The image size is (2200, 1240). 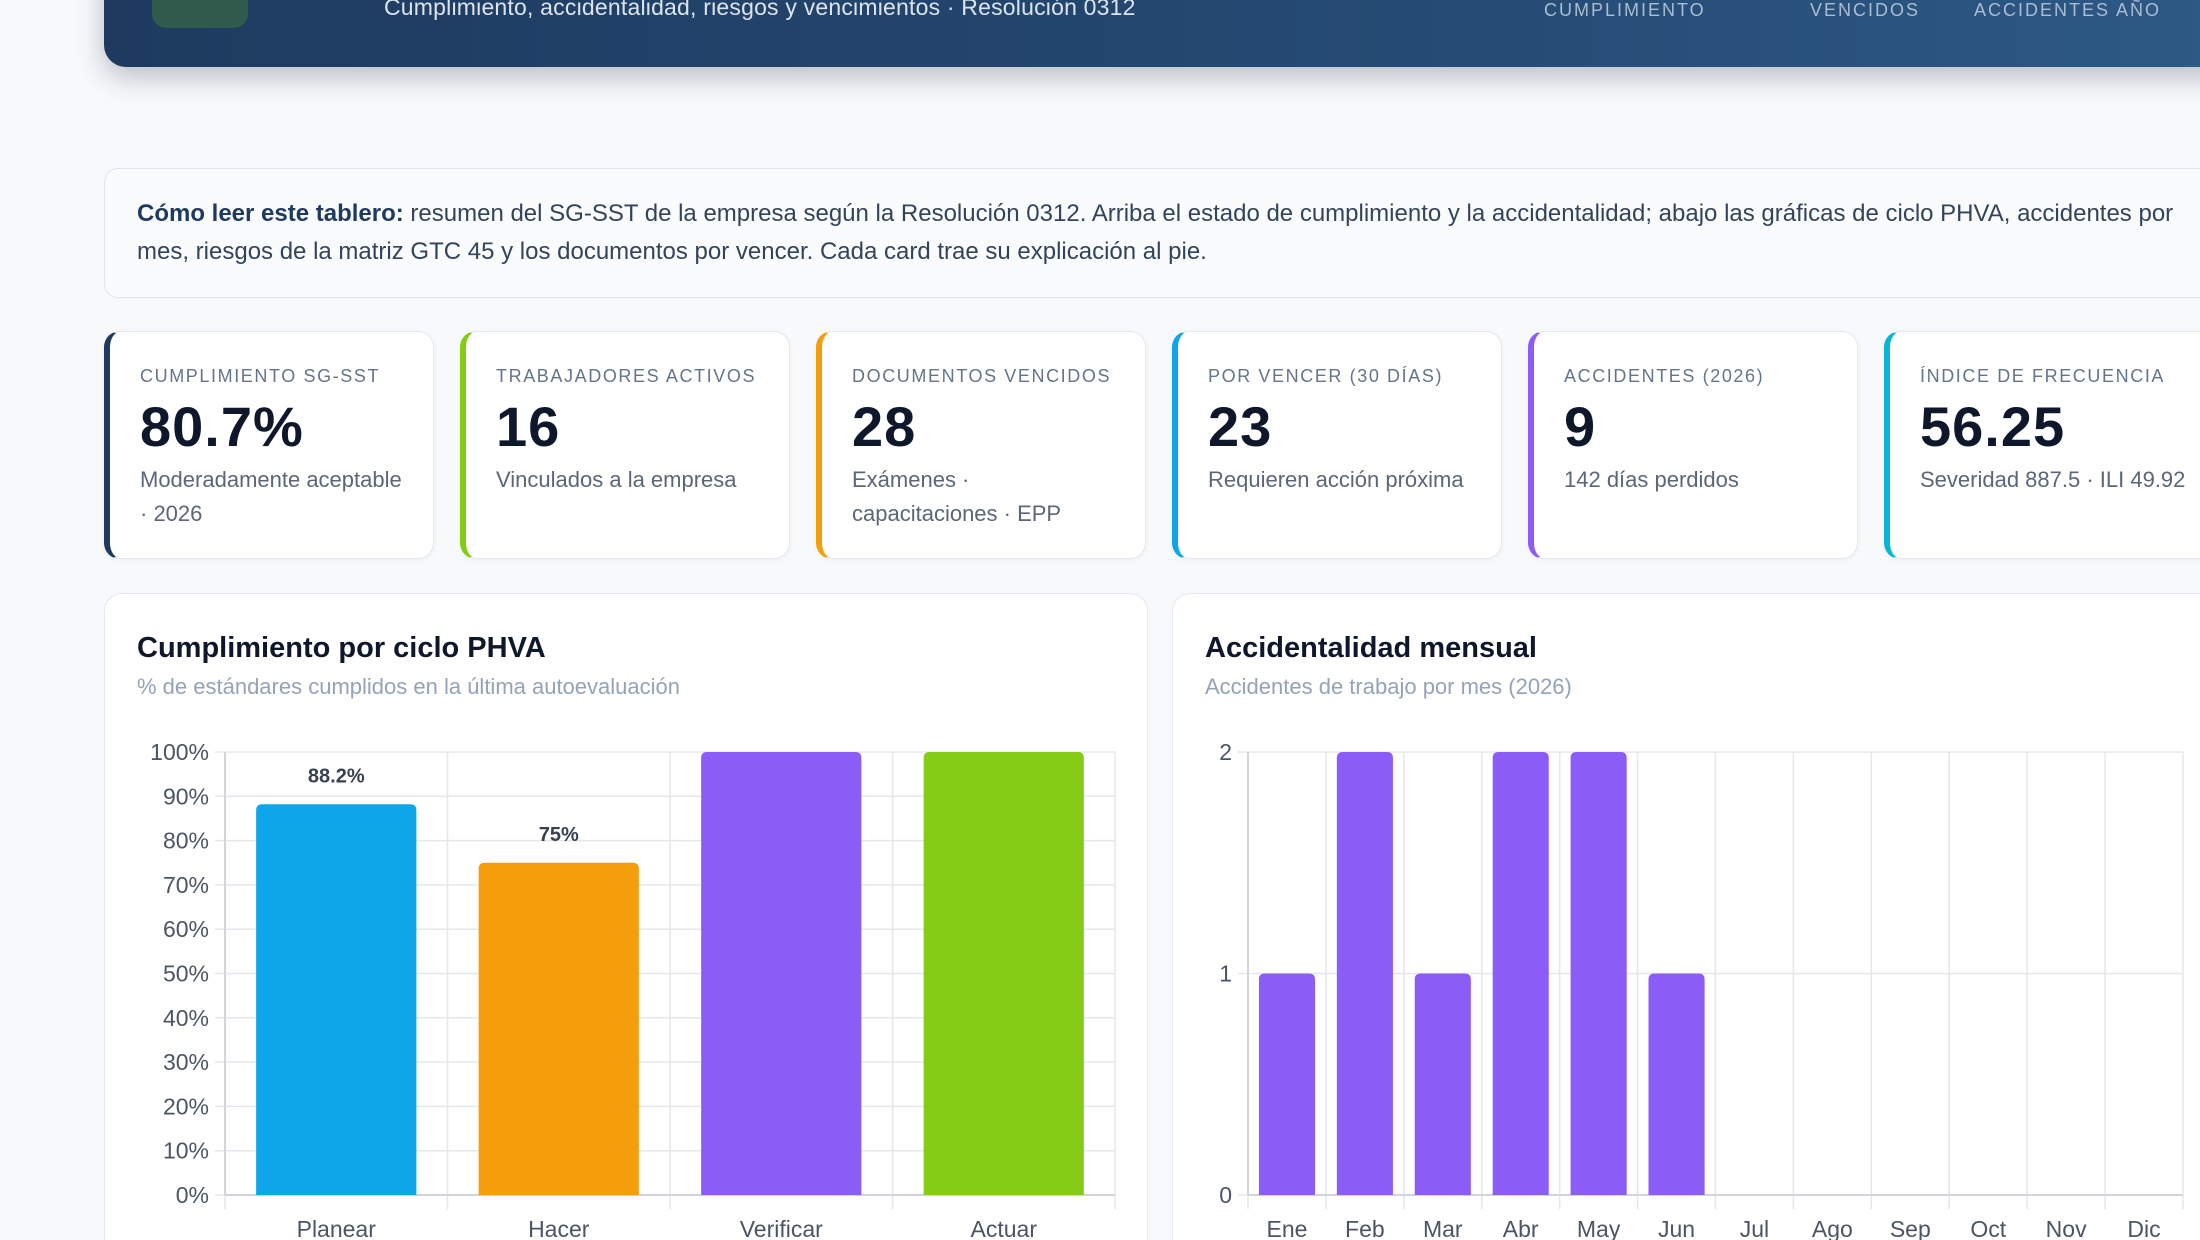 I want to click on info-lead: Cómo leer este tablero:, so click(x=270, y=213).